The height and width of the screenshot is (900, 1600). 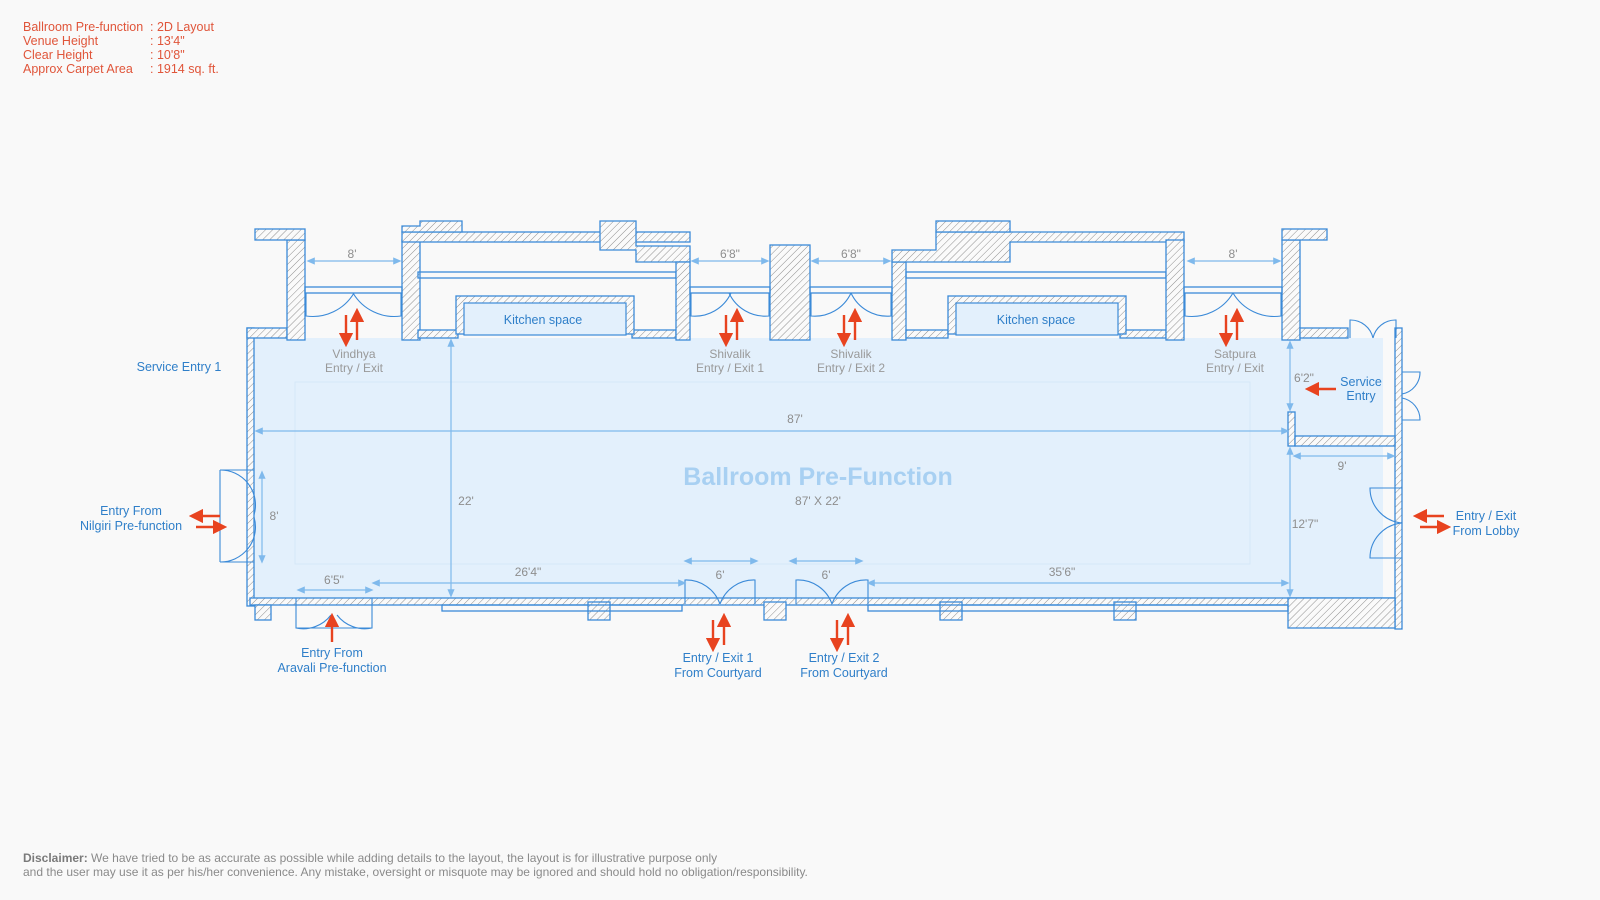 I want to click on info-key: Approx Carpet Area, so click(x=78, y=69).